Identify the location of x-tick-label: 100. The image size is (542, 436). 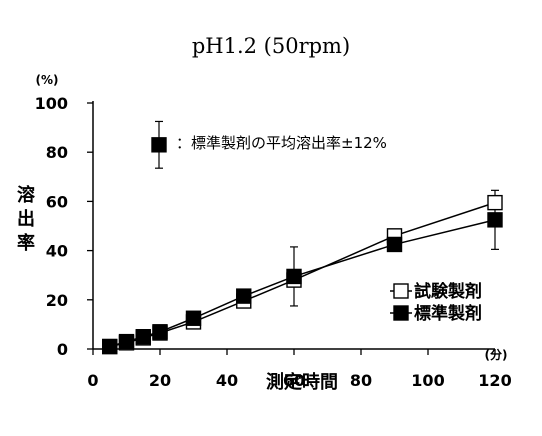
(427, 380).